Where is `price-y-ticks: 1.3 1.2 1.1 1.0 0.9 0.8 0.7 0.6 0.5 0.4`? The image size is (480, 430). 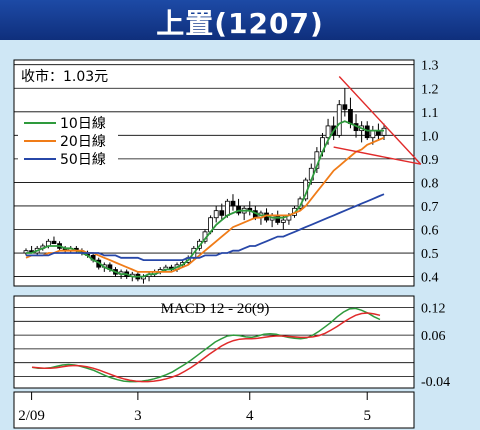 price-y-ticks: 1.3 1.2 1.1 1.0 0.9 0.8 0.7 0.6 0.5 0.4 is located at coordinates (430, 172).